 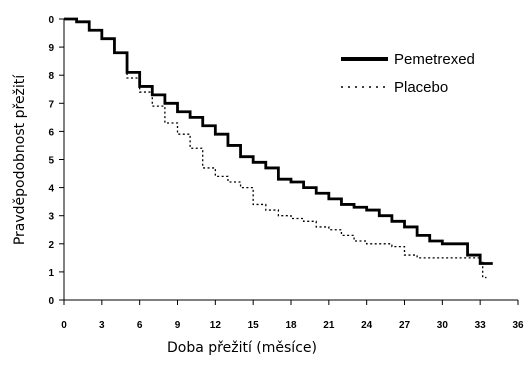 I want to click on x-tick-label: 33, so click(x=481, y=325).